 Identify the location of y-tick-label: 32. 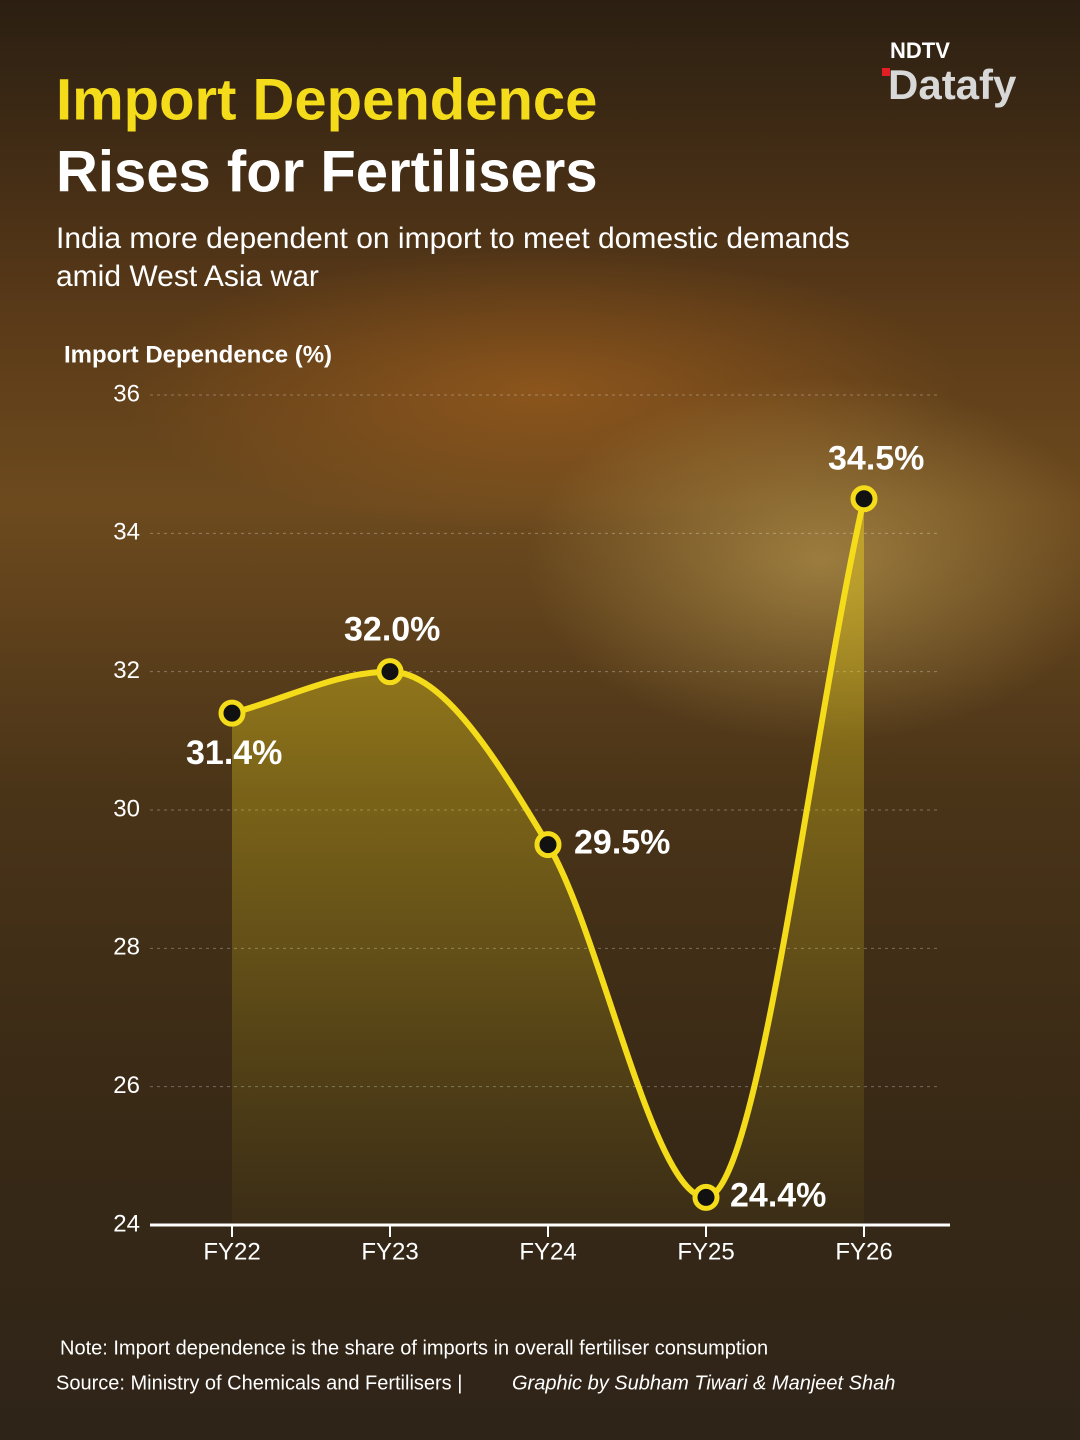
(126, 670).